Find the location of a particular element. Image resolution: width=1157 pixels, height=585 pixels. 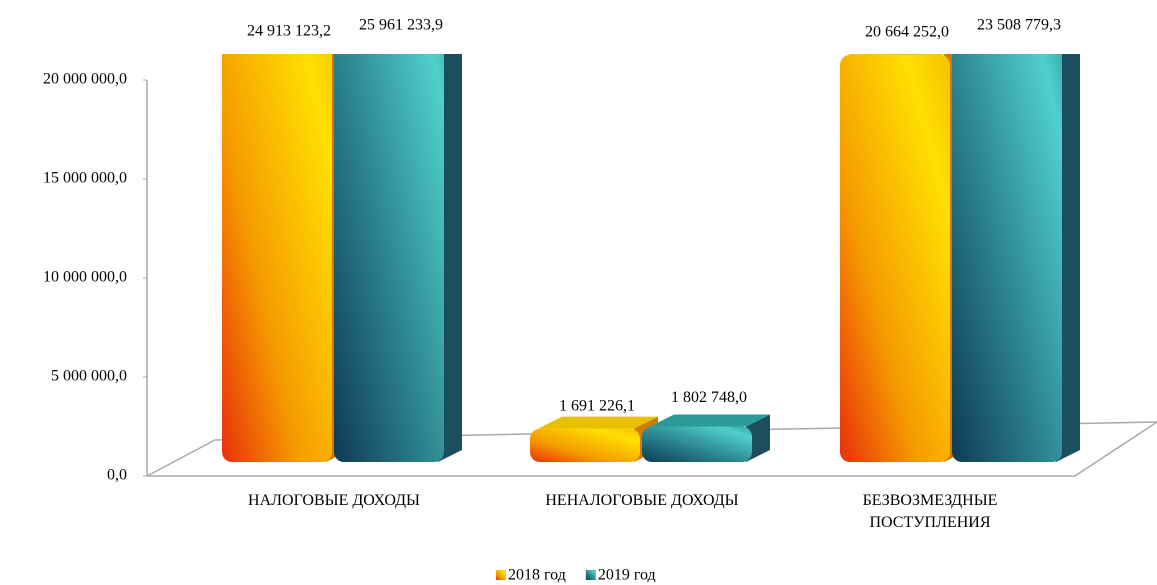

x-tick-label: БЕЗВОЗМЕЗДНЫЕ ПОСТУПЛЕНИЯ is located at coordinates (930, 511).